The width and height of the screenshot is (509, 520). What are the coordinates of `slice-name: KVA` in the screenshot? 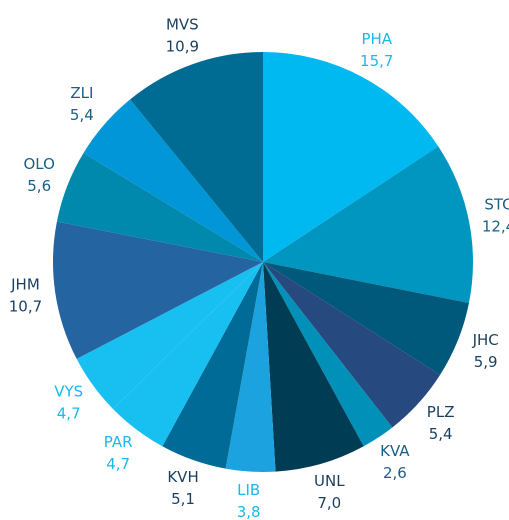 It's located at (395, 451).